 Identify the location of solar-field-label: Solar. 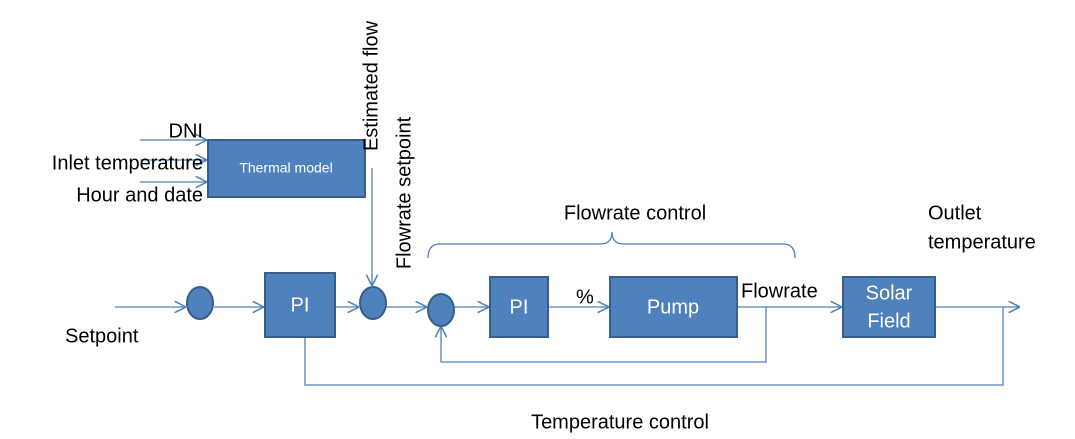
(889, 293).